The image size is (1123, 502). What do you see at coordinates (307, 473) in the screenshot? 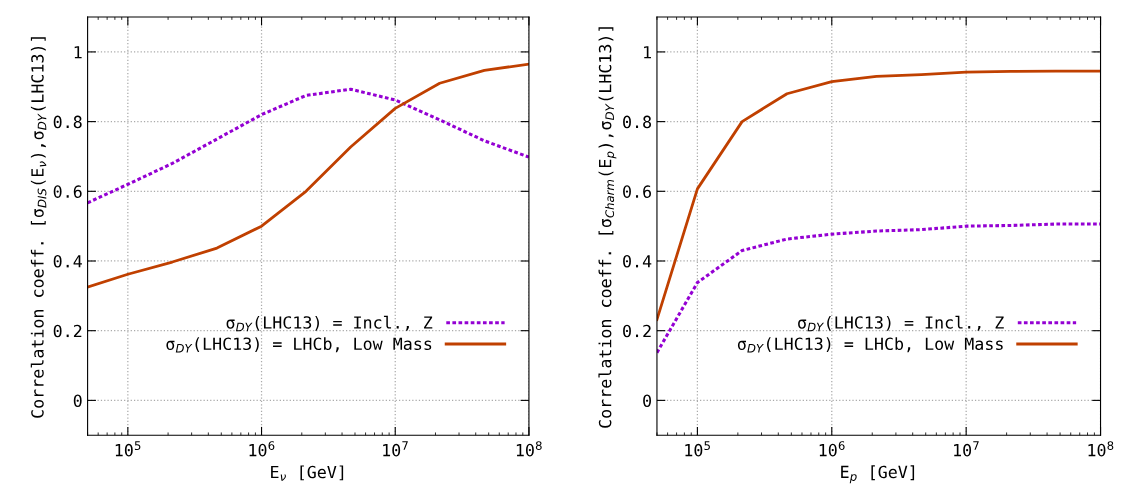
I see `text: E$_{ν}$ [GeV]` at bounding box center [307, 473].